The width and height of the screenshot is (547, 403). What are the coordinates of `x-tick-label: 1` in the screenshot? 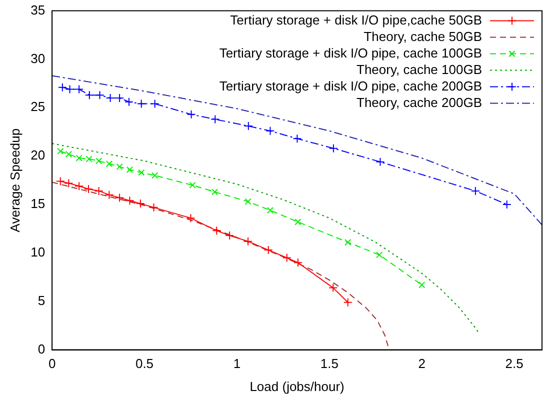 It's located at (237, 364).